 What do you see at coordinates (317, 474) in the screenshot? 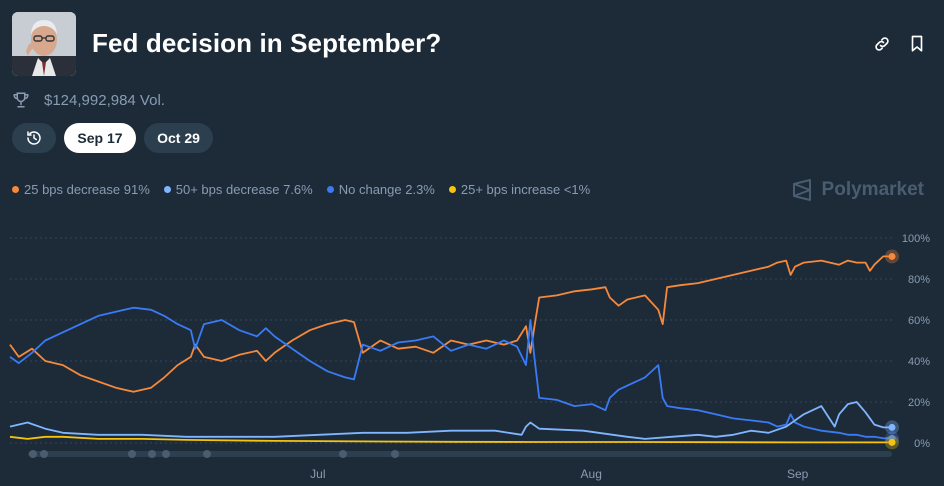
I see `x-tick-label: Jul` at bounding box center [317, 474].